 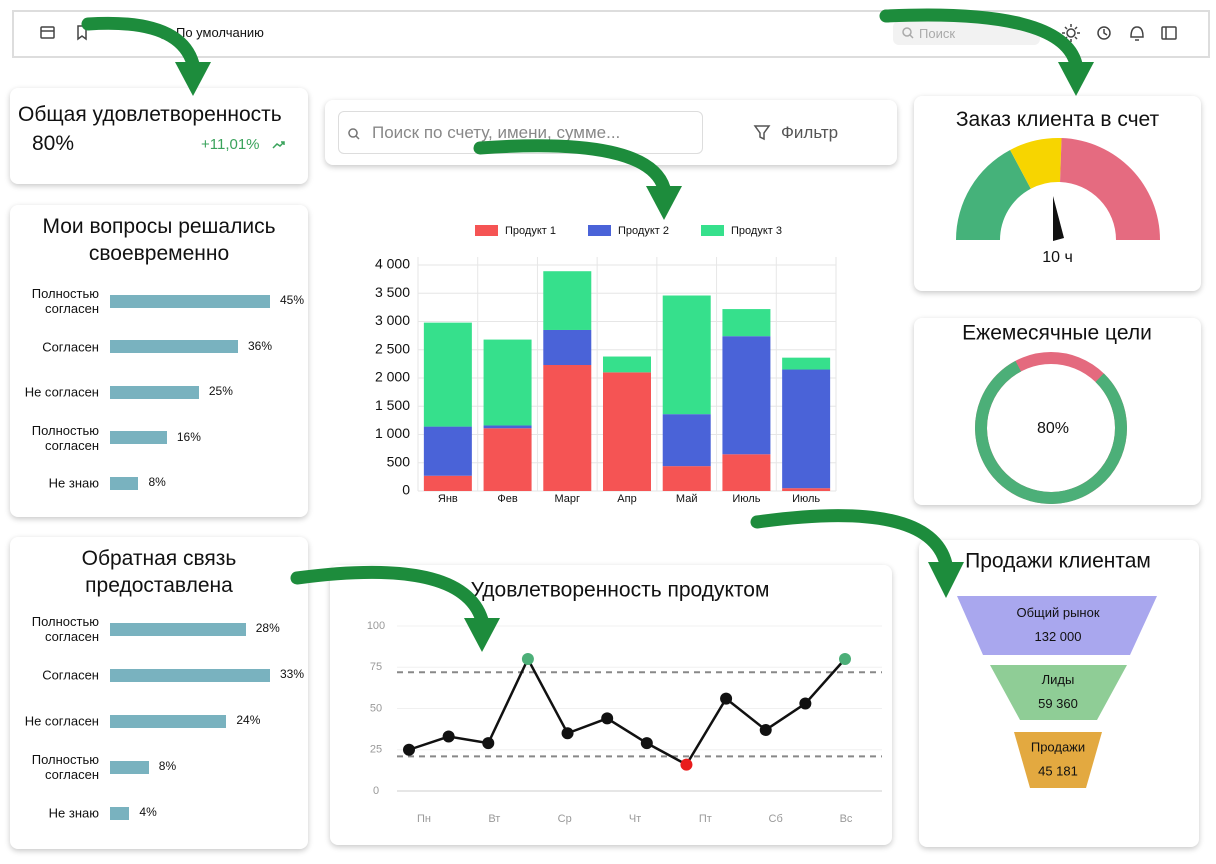 What do you see at coordinates (53, 143) in the screenshot?
I see `satisfaction-value: 80%` at bounding box center [53, 143].